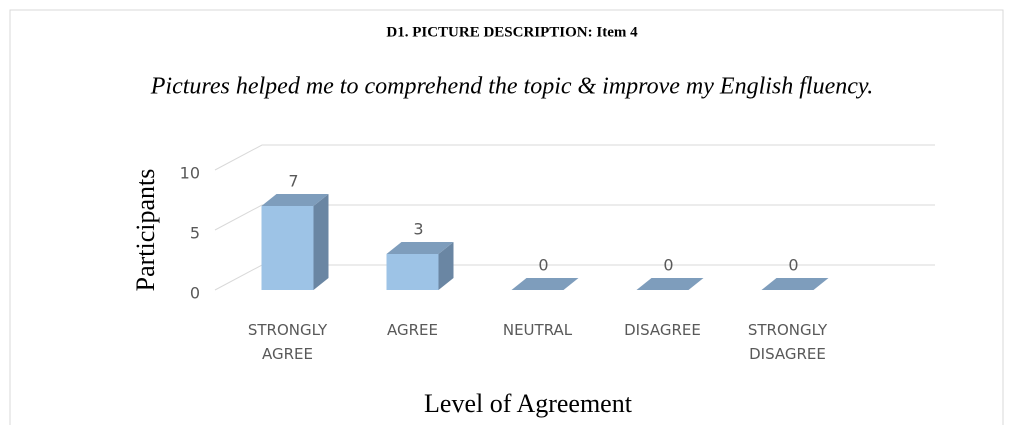 This screenshot has height=425, width=1010. I want to click on x-tick-label: AGREE, so click(412, 330).